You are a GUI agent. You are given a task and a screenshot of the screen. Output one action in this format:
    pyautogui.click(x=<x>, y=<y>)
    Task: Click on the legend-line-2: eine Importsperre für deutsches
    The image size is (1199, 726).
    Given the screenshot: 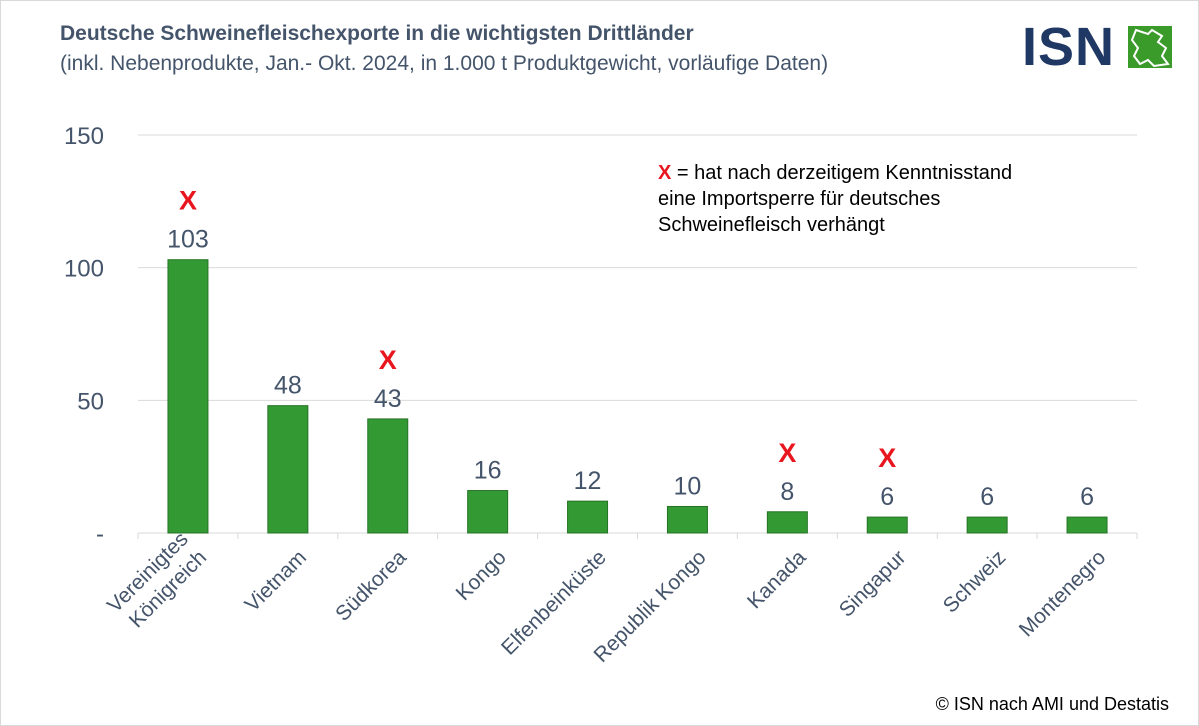 What is the action you would take?
    pyautogui.click(x=799, y=199)
    